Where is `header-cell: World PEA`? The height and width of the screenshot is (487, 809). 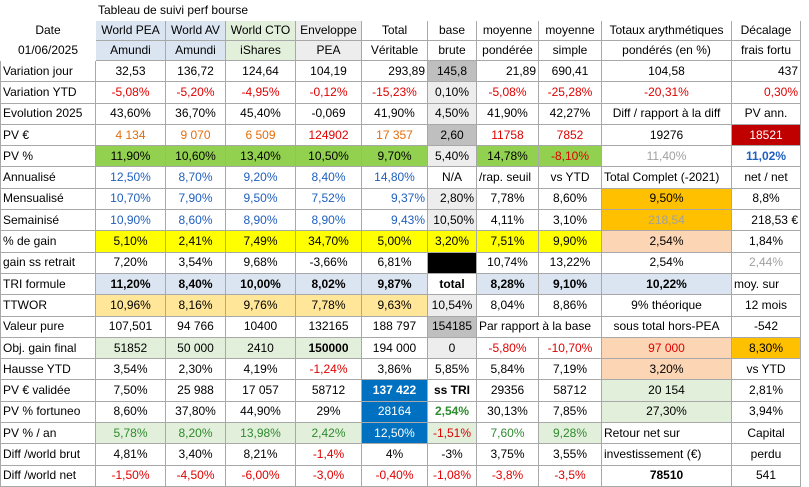
header-cell: World PEA is located at coordinates (130, 30).